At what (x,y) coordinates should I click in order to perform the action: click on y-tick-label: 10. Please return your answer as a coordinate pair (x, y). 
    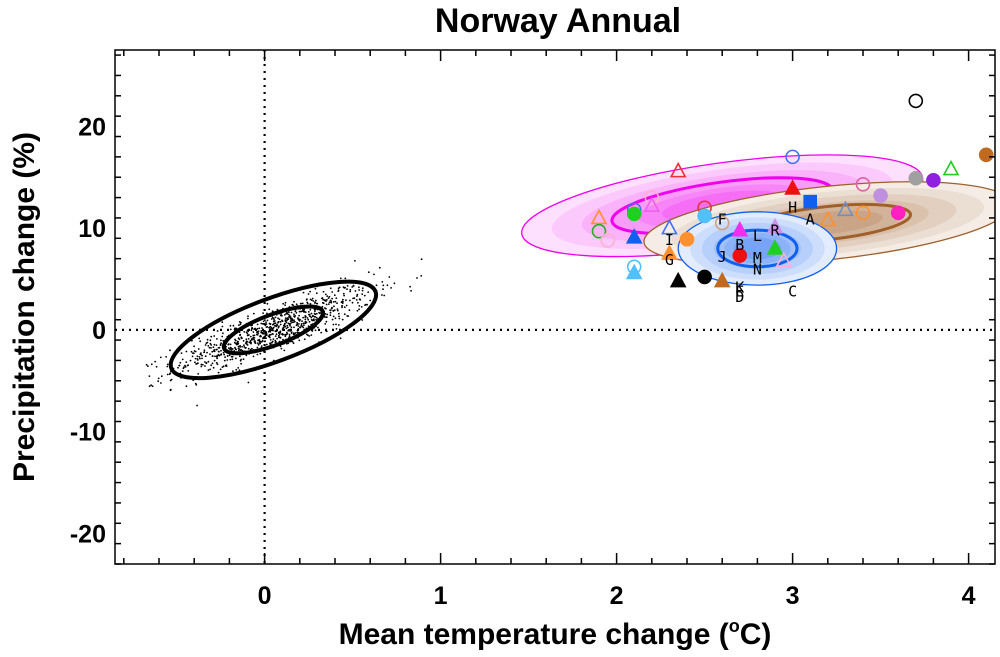
    Looking at the image, I should click on (92, 229).